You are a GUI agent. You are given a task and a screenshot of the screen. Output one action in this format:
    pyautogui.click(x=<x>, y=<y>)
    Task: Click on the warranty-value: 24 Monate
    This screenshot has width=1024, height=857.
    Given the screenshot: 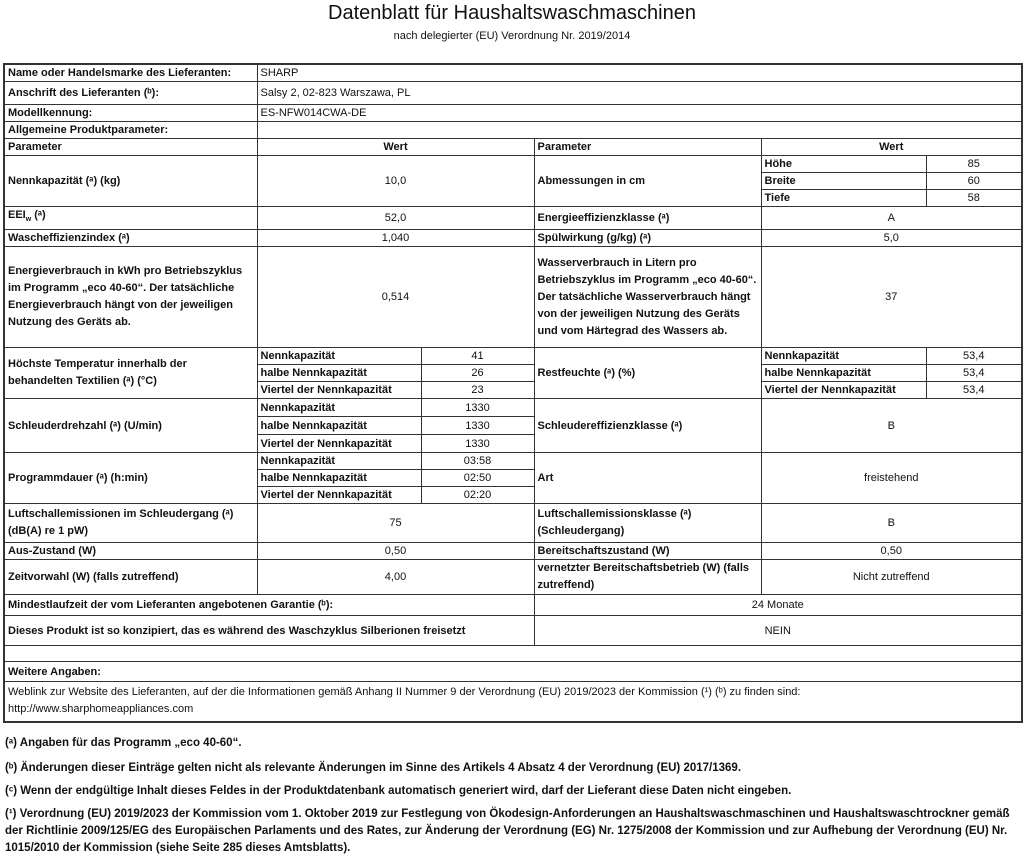 What is the action you would take?
    pyautogui.click(x=778, y=605)
    